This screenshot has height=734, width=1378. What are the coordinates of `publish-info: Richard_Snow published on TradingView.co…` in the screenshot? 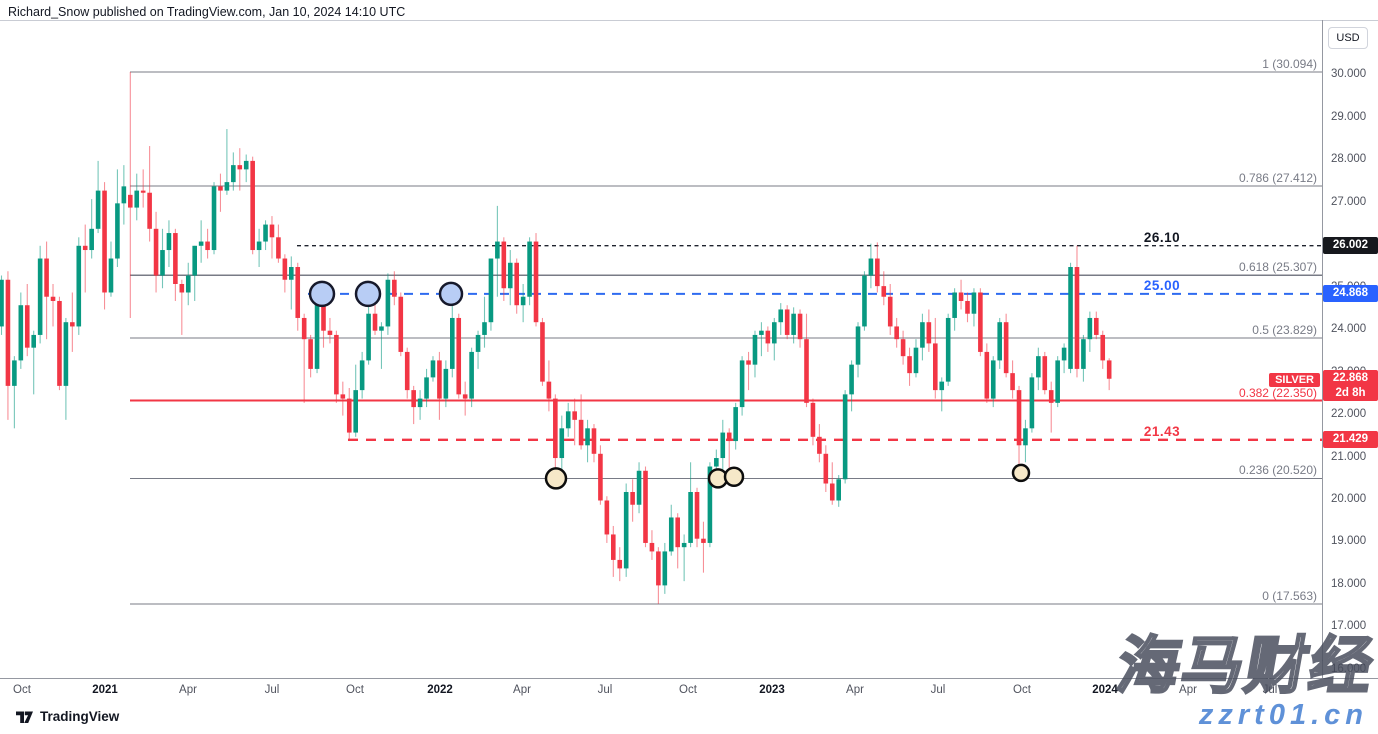 It's located at (207, 12).